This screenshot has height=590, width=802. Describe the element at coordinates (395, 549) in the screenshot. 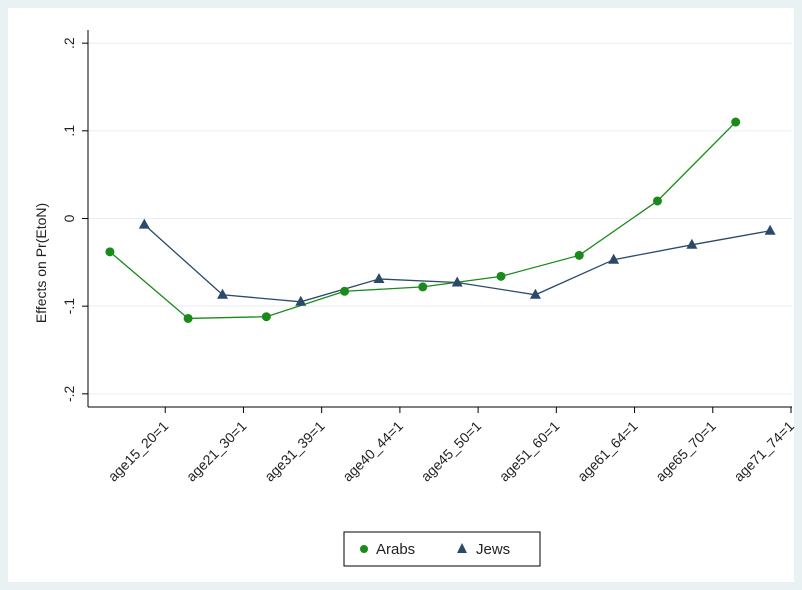

I see `legend-label-arabs: Arabs` at that location.